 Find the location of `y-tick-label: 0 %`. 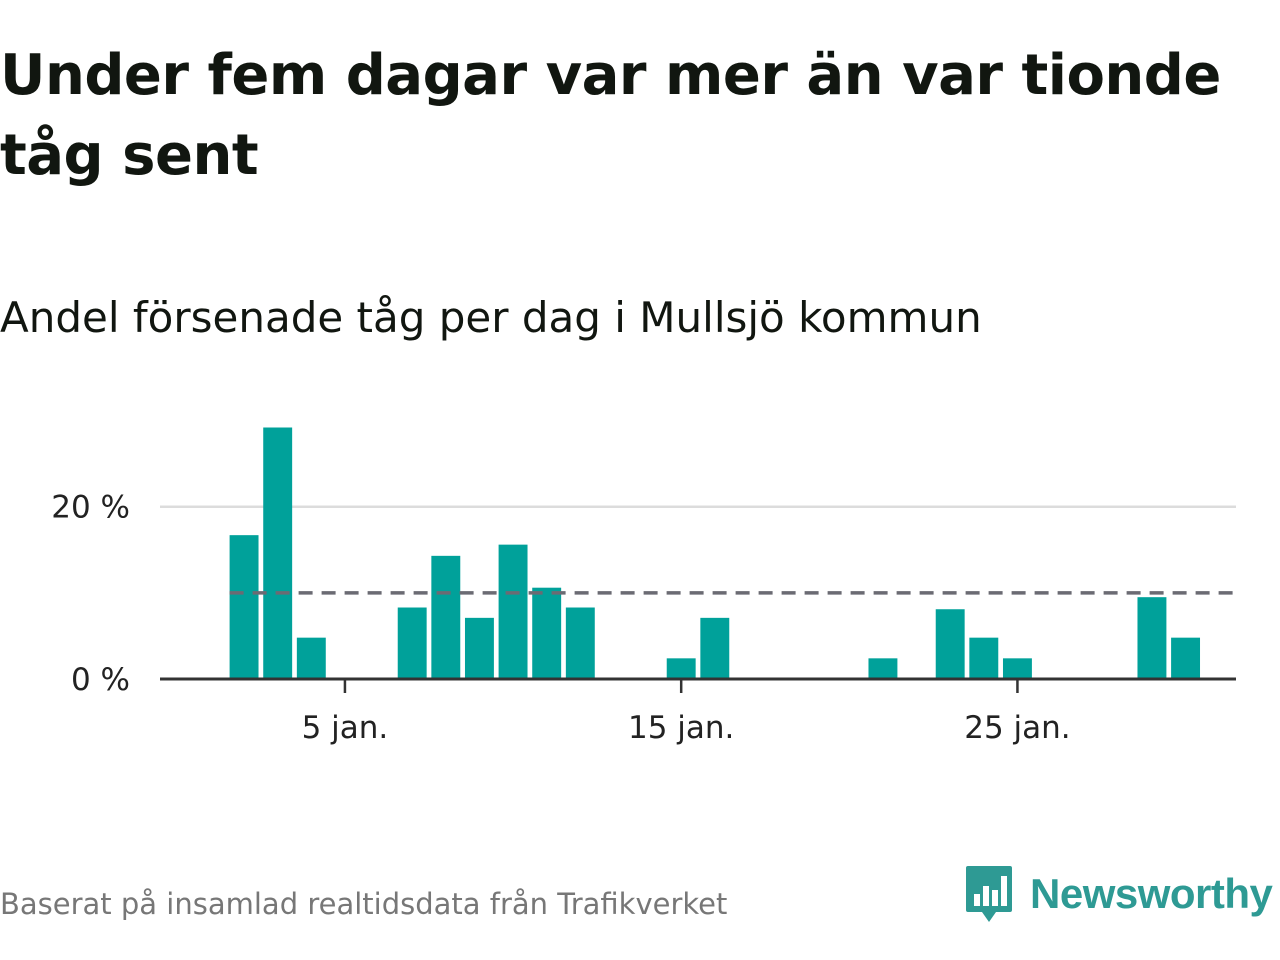

y-tick-label: 0 % is located at coordinates (100, 680).